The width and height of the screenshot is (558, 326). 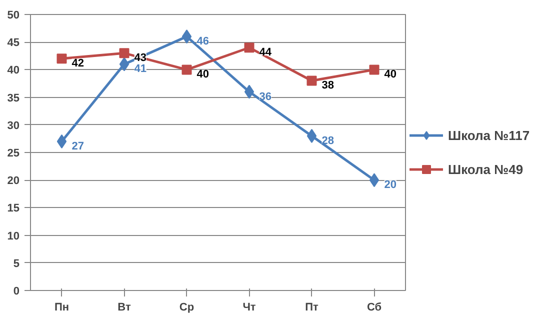 What do you see at coordinates (489, 135) in the screenshot?
I see `legend-label: Школа №117` at bounding box center [489, 135].